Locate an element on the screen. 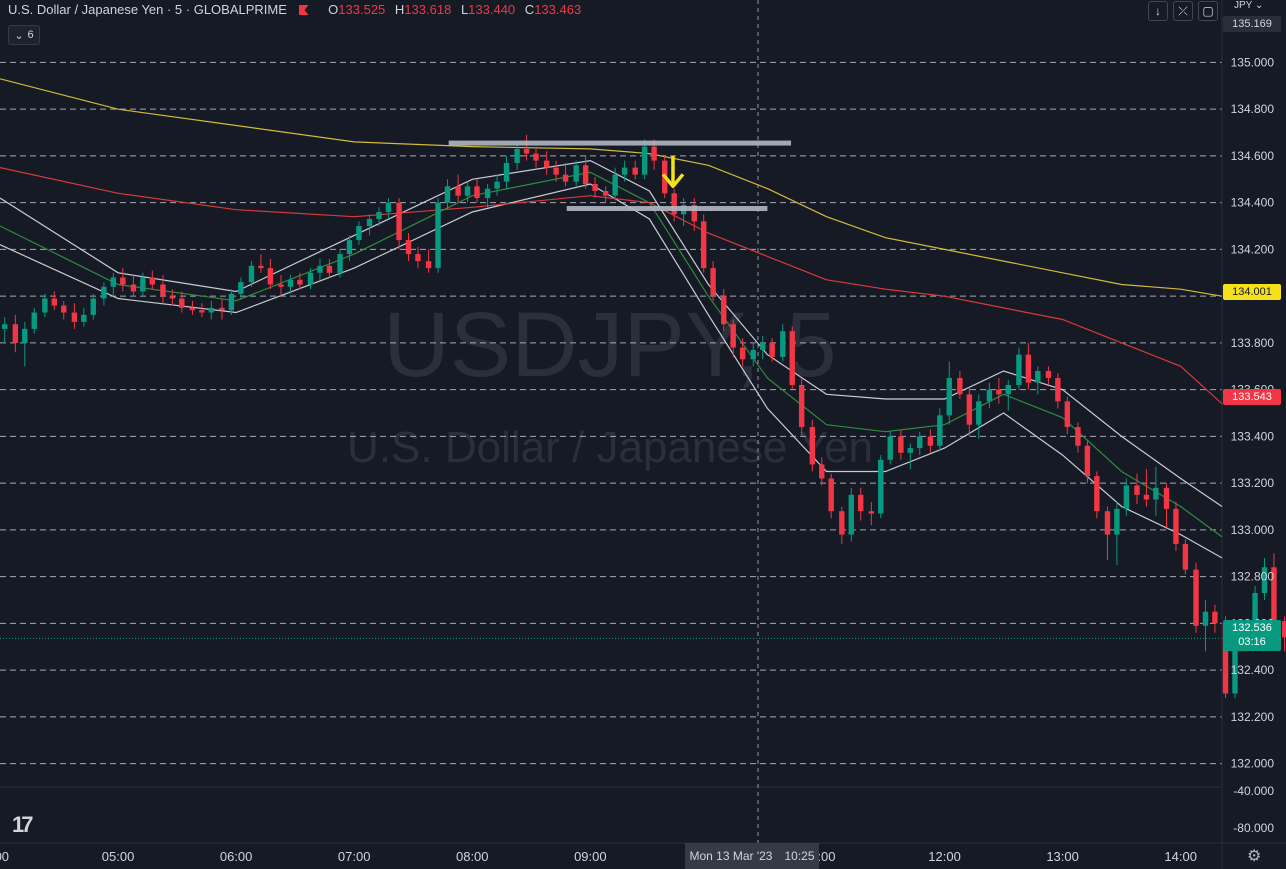  flag-icon is located at coordinates (303, 10).